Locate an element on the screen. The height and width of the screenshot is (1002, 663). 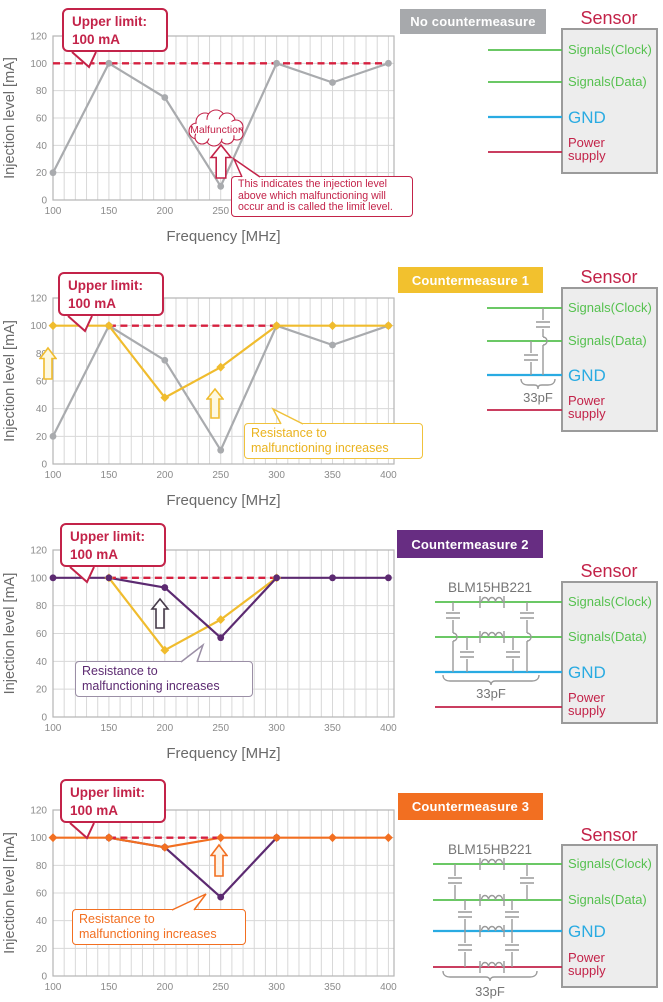
badge-label: Countermeasure 2 is located at coordinates (470, 544).